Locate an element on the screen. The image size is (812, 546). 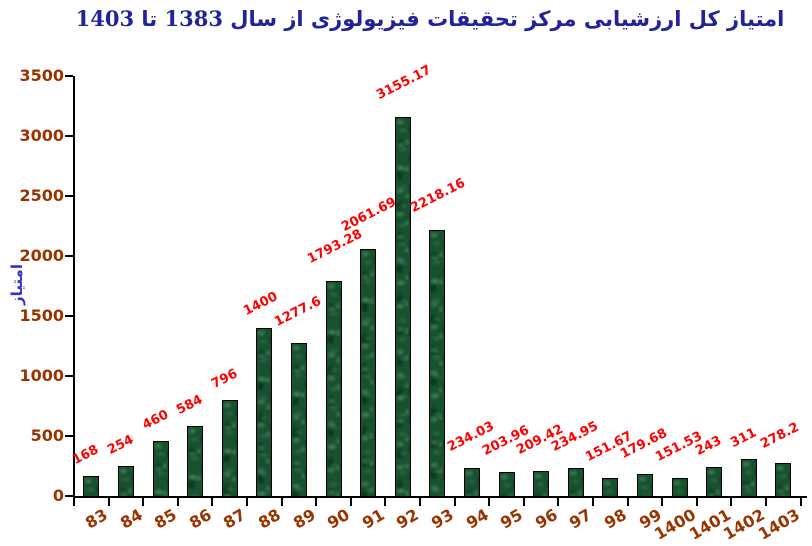
bar-value-text: 311 is located at coordinates (743, 437).